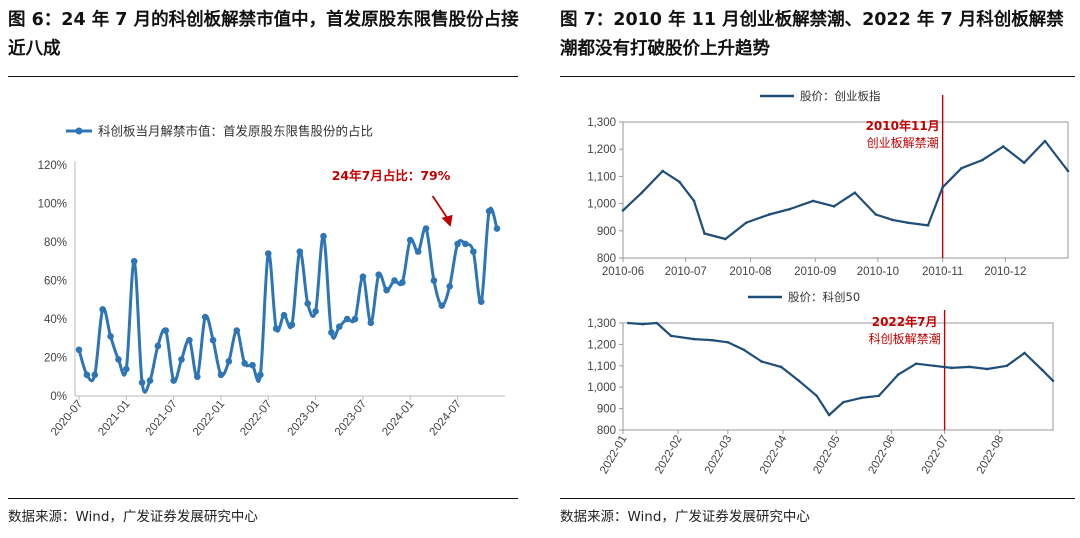 The width and height of the screenshot is (1080, 538). Describe the element at coordinates (606, 410) in the screenshot. I see `y-tick-label-star50: 900` at that location.